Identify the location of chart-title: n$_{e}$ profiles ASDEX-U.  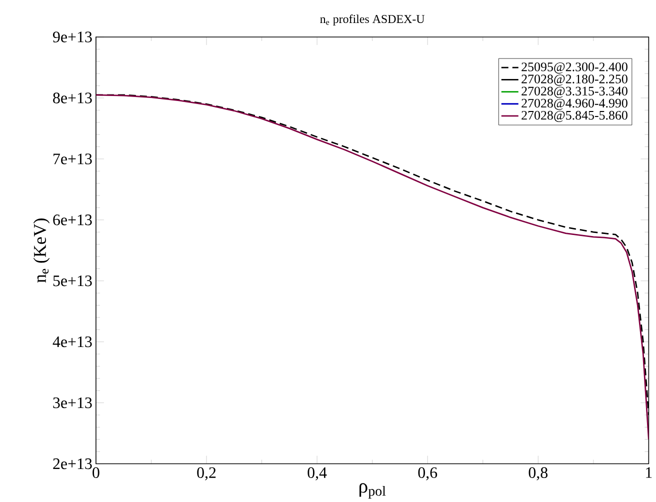
(372, 20).